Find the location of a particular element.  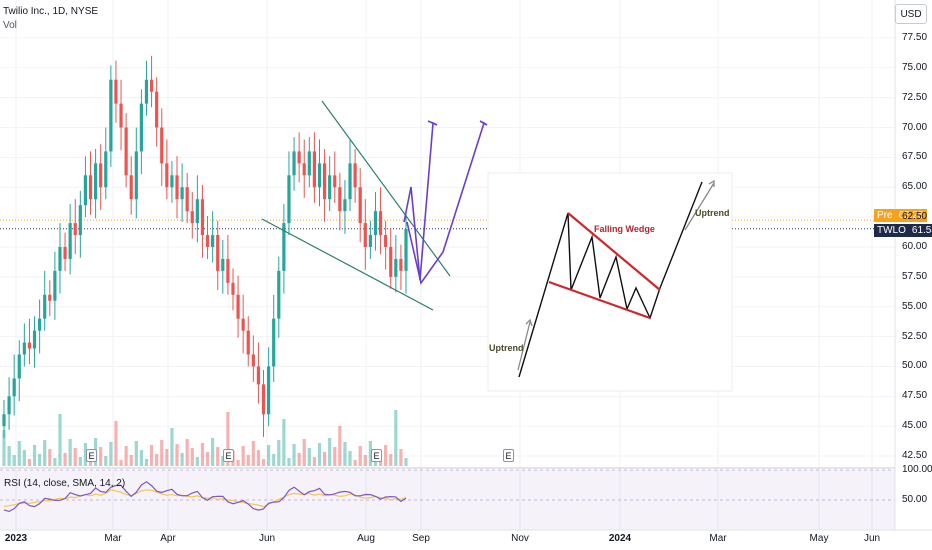

x-tick-label: 2024 is located at coordinates (620, 538).